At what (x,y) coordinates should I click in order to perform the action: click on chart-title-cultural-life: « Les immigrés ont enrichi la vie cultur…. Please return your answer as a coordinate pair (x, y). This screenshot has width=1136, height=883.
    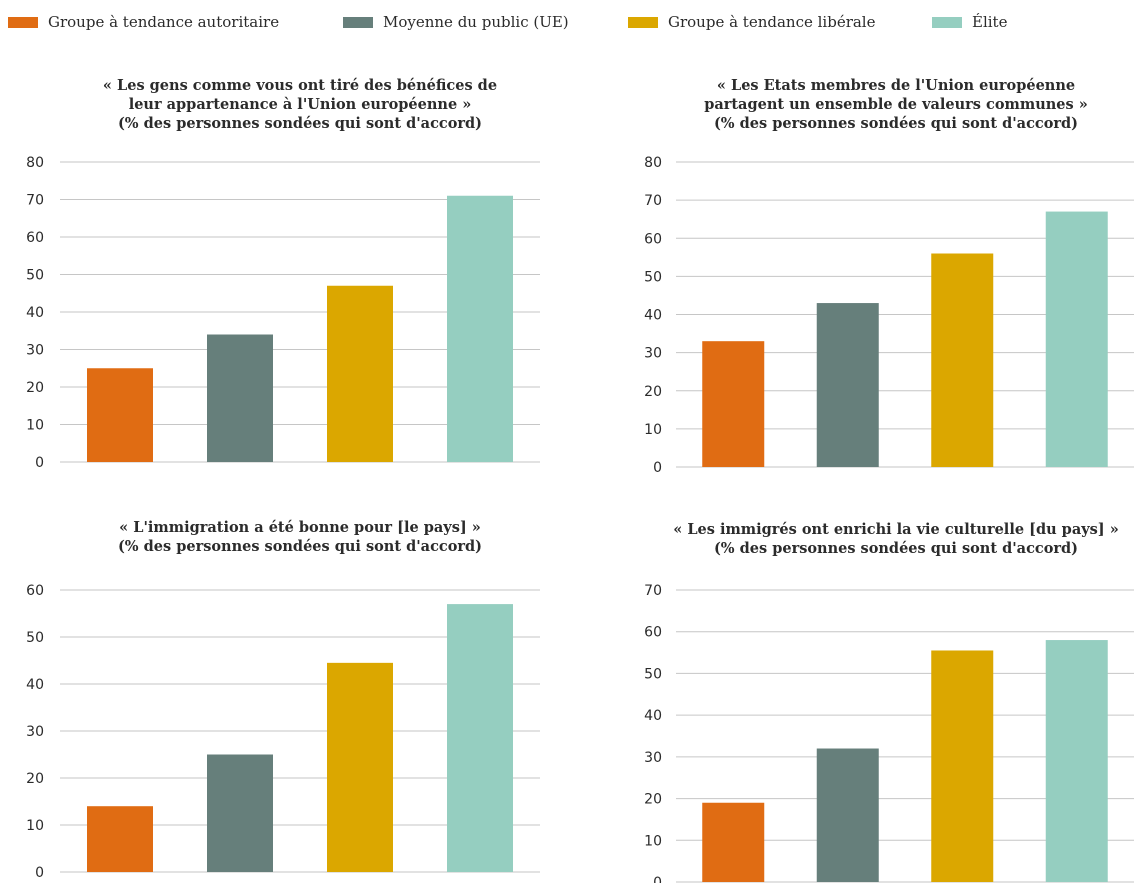
    Looking at the image, I should click on (896, 539).